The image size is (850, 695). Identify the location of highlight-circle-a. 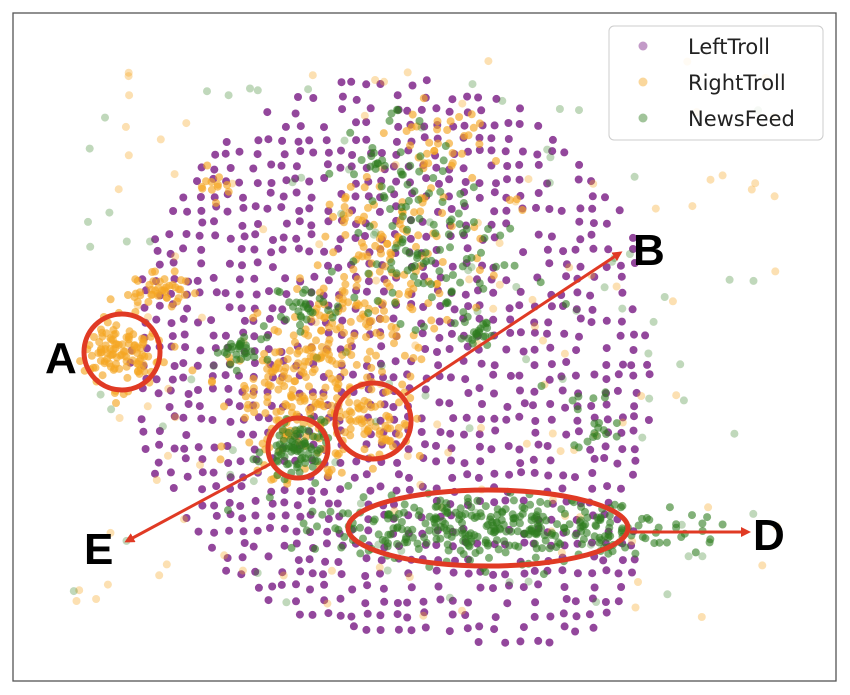
(122, 352).